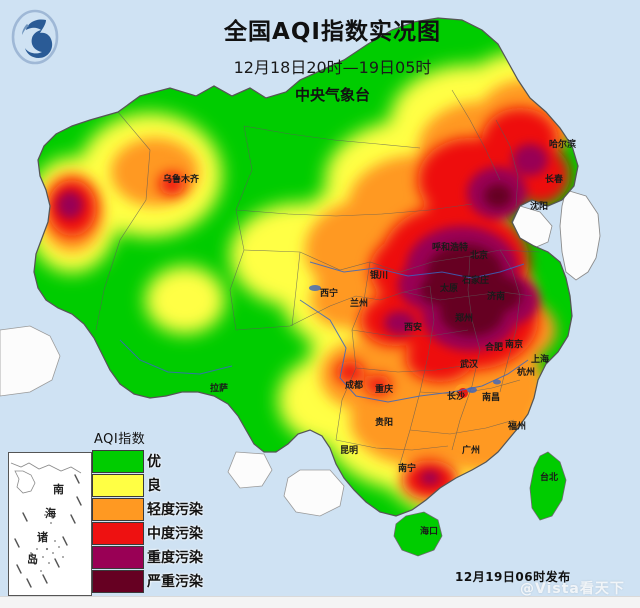 The width and height of the screenshot is (640, 608). I want to click on legend-label: 轻度污染, so click(175, 510).